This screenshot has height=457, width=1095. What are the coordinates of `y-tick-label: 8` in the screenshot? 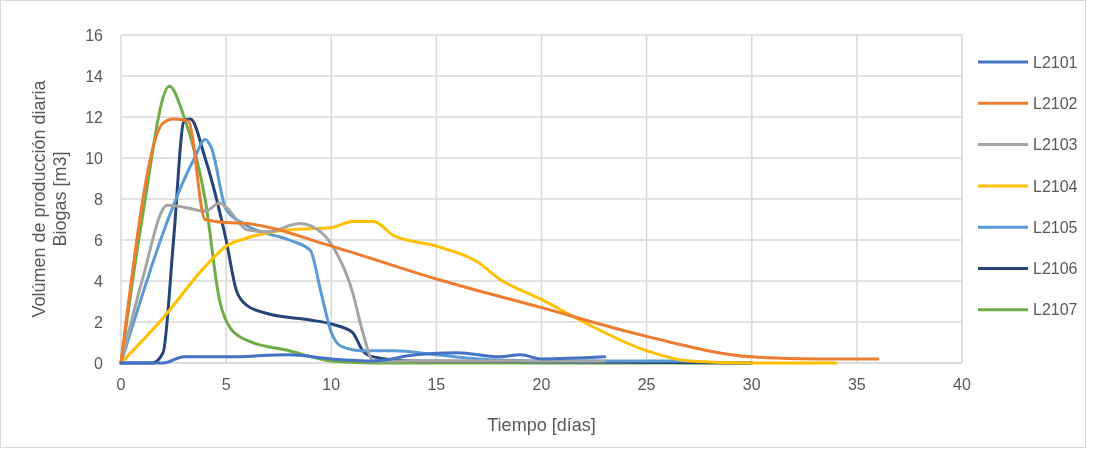 It's located at (99, 199).